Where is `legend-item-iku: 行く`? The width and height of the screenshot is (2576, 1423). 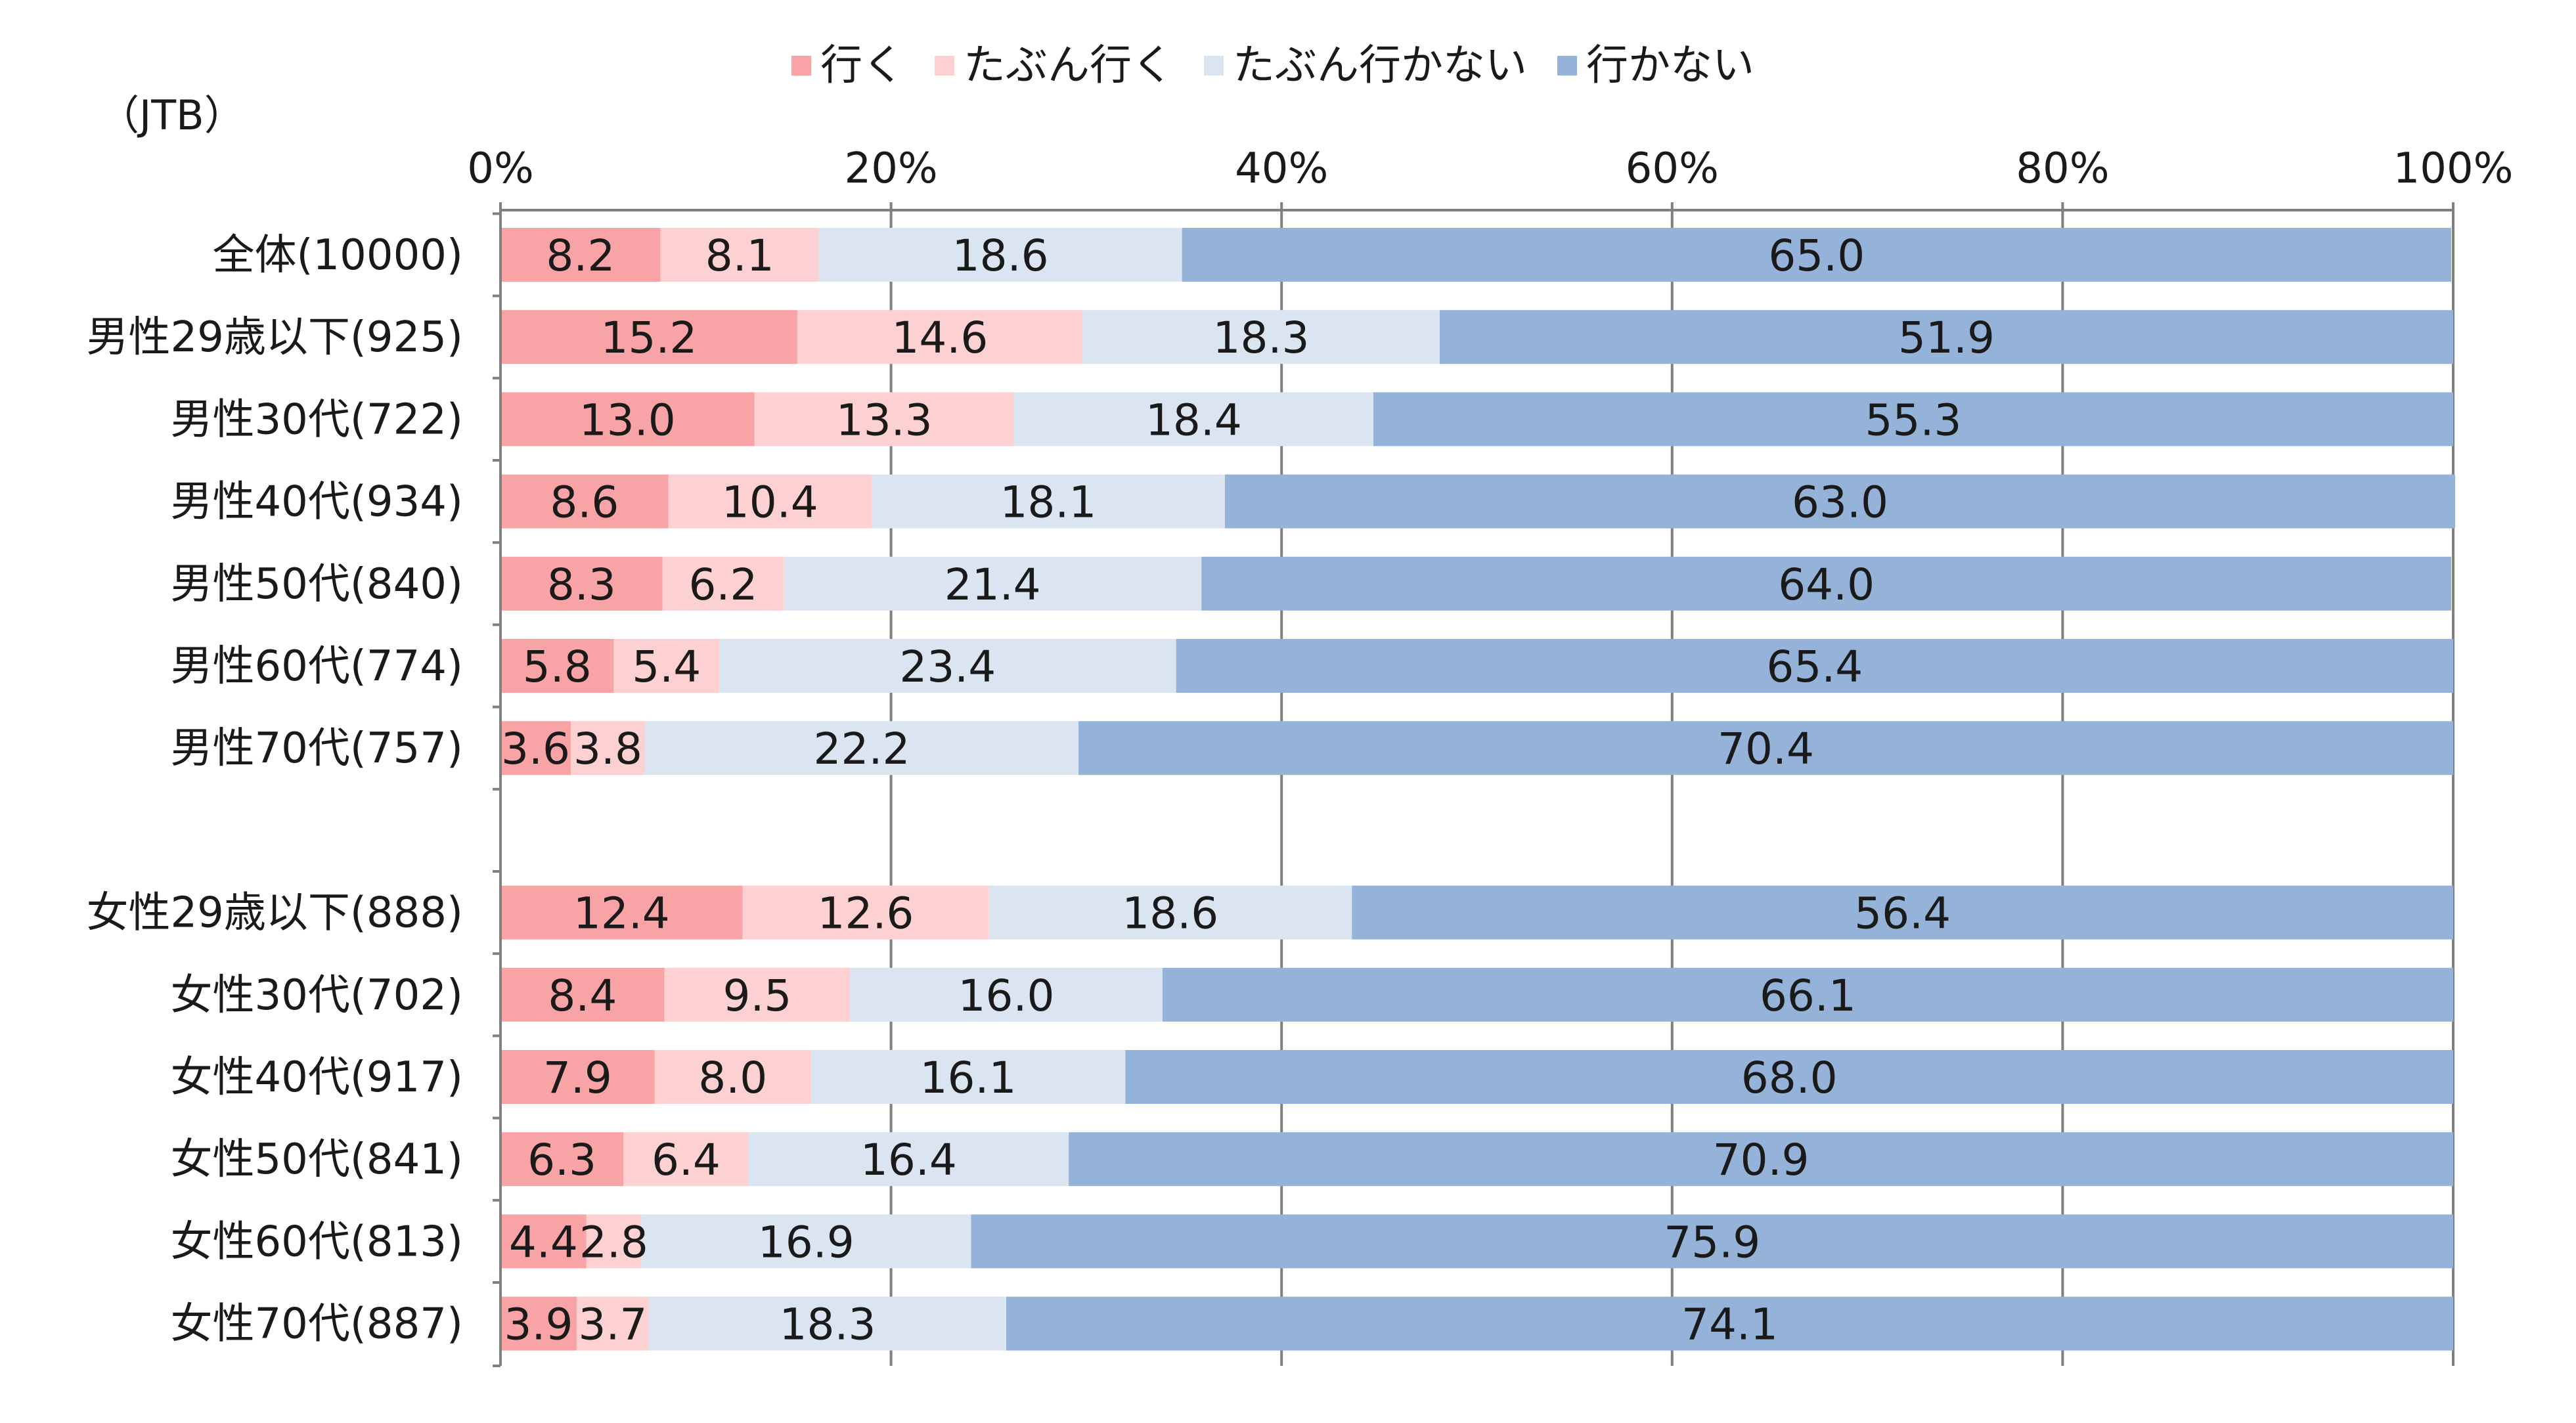
legend-item-iku: 行く is located at coordinates (847, 66).